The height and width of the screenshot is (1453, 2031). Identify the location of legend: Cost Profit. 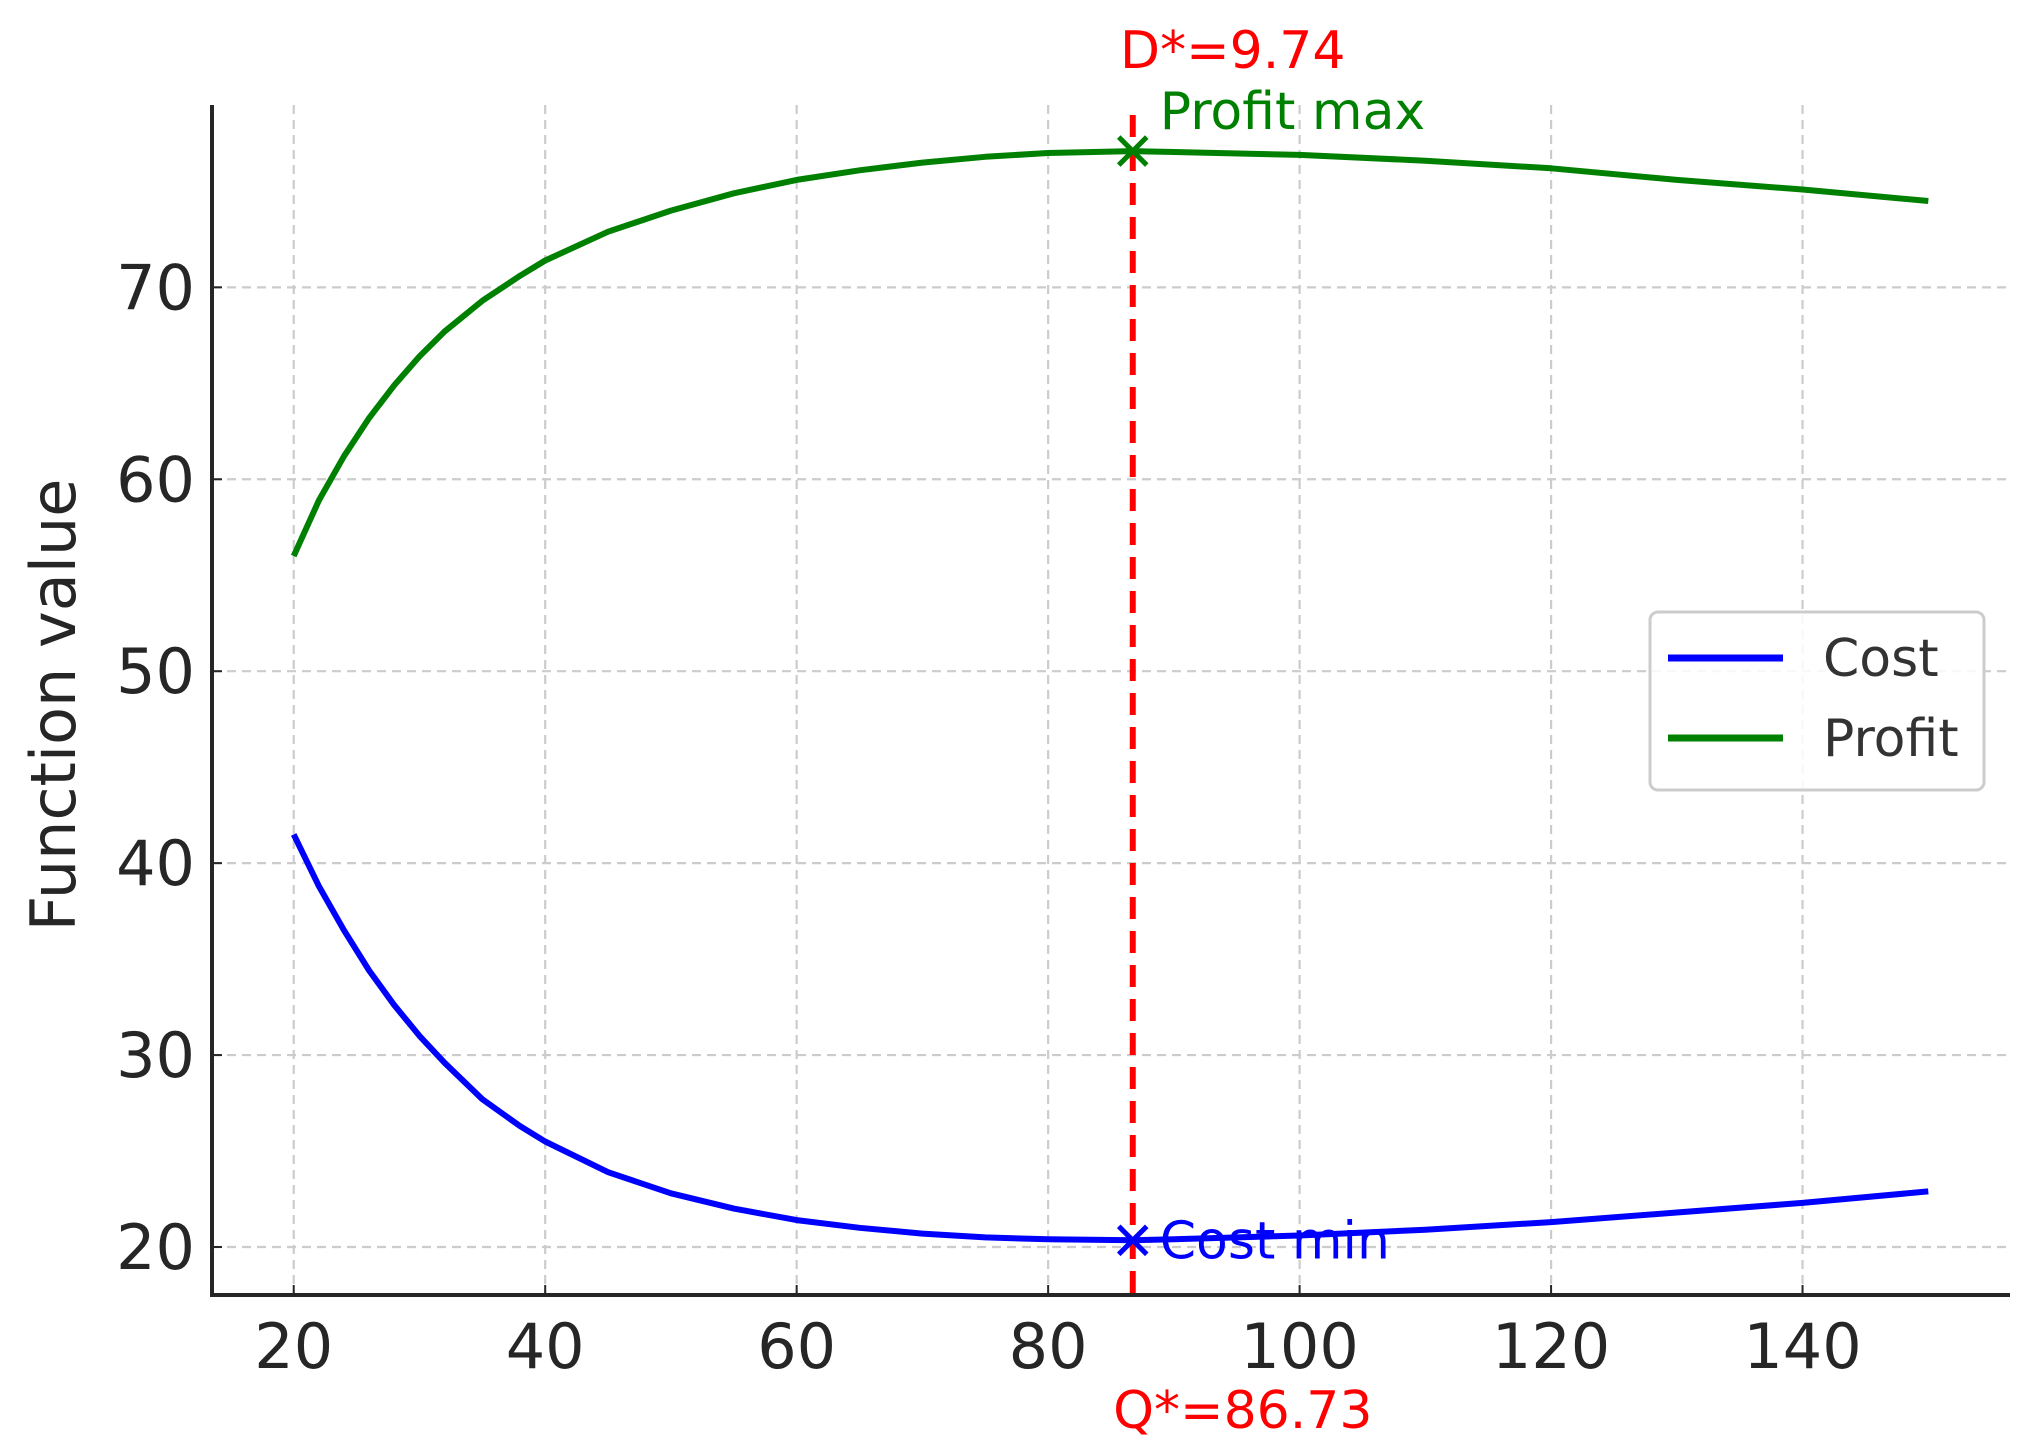
(1817, 701).